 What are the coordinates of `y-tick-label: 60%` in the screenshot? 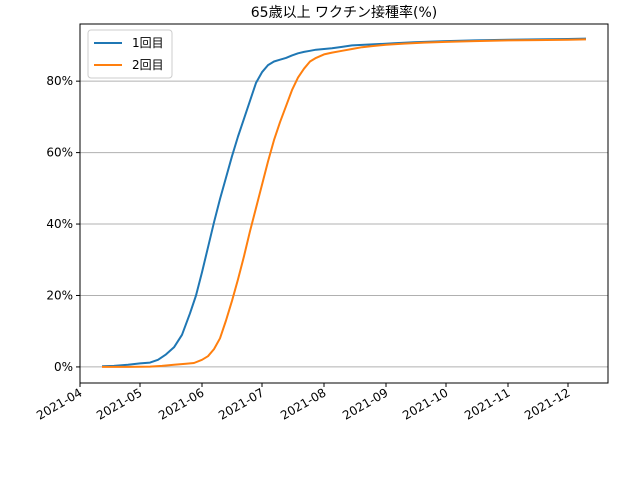 It's located at (59, 153).